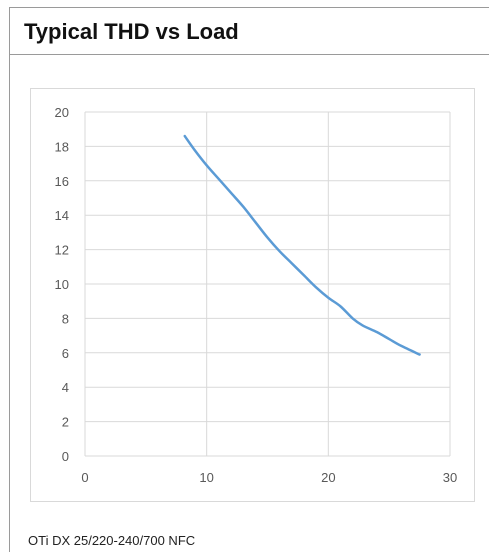 This screenshot has width=489, height=552. I want to click on y-tick-label: 12, so click(62, 250).